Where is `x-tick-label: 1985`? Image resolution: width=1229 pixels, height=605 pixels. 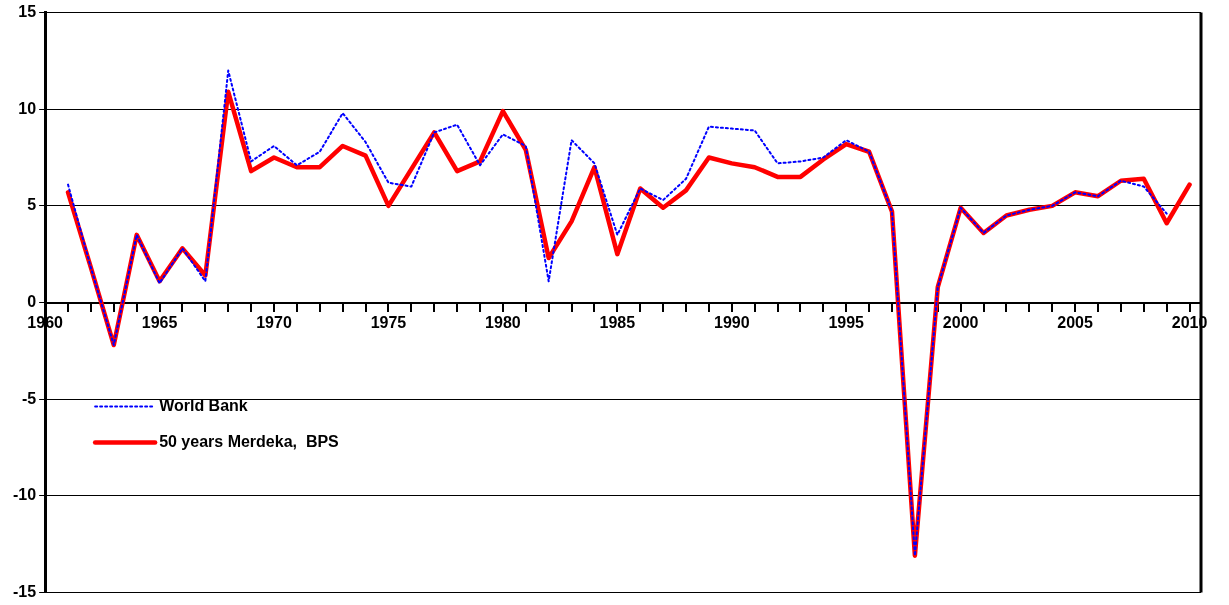 x-tick-label: 1985 is located at coordinates (617, 322).